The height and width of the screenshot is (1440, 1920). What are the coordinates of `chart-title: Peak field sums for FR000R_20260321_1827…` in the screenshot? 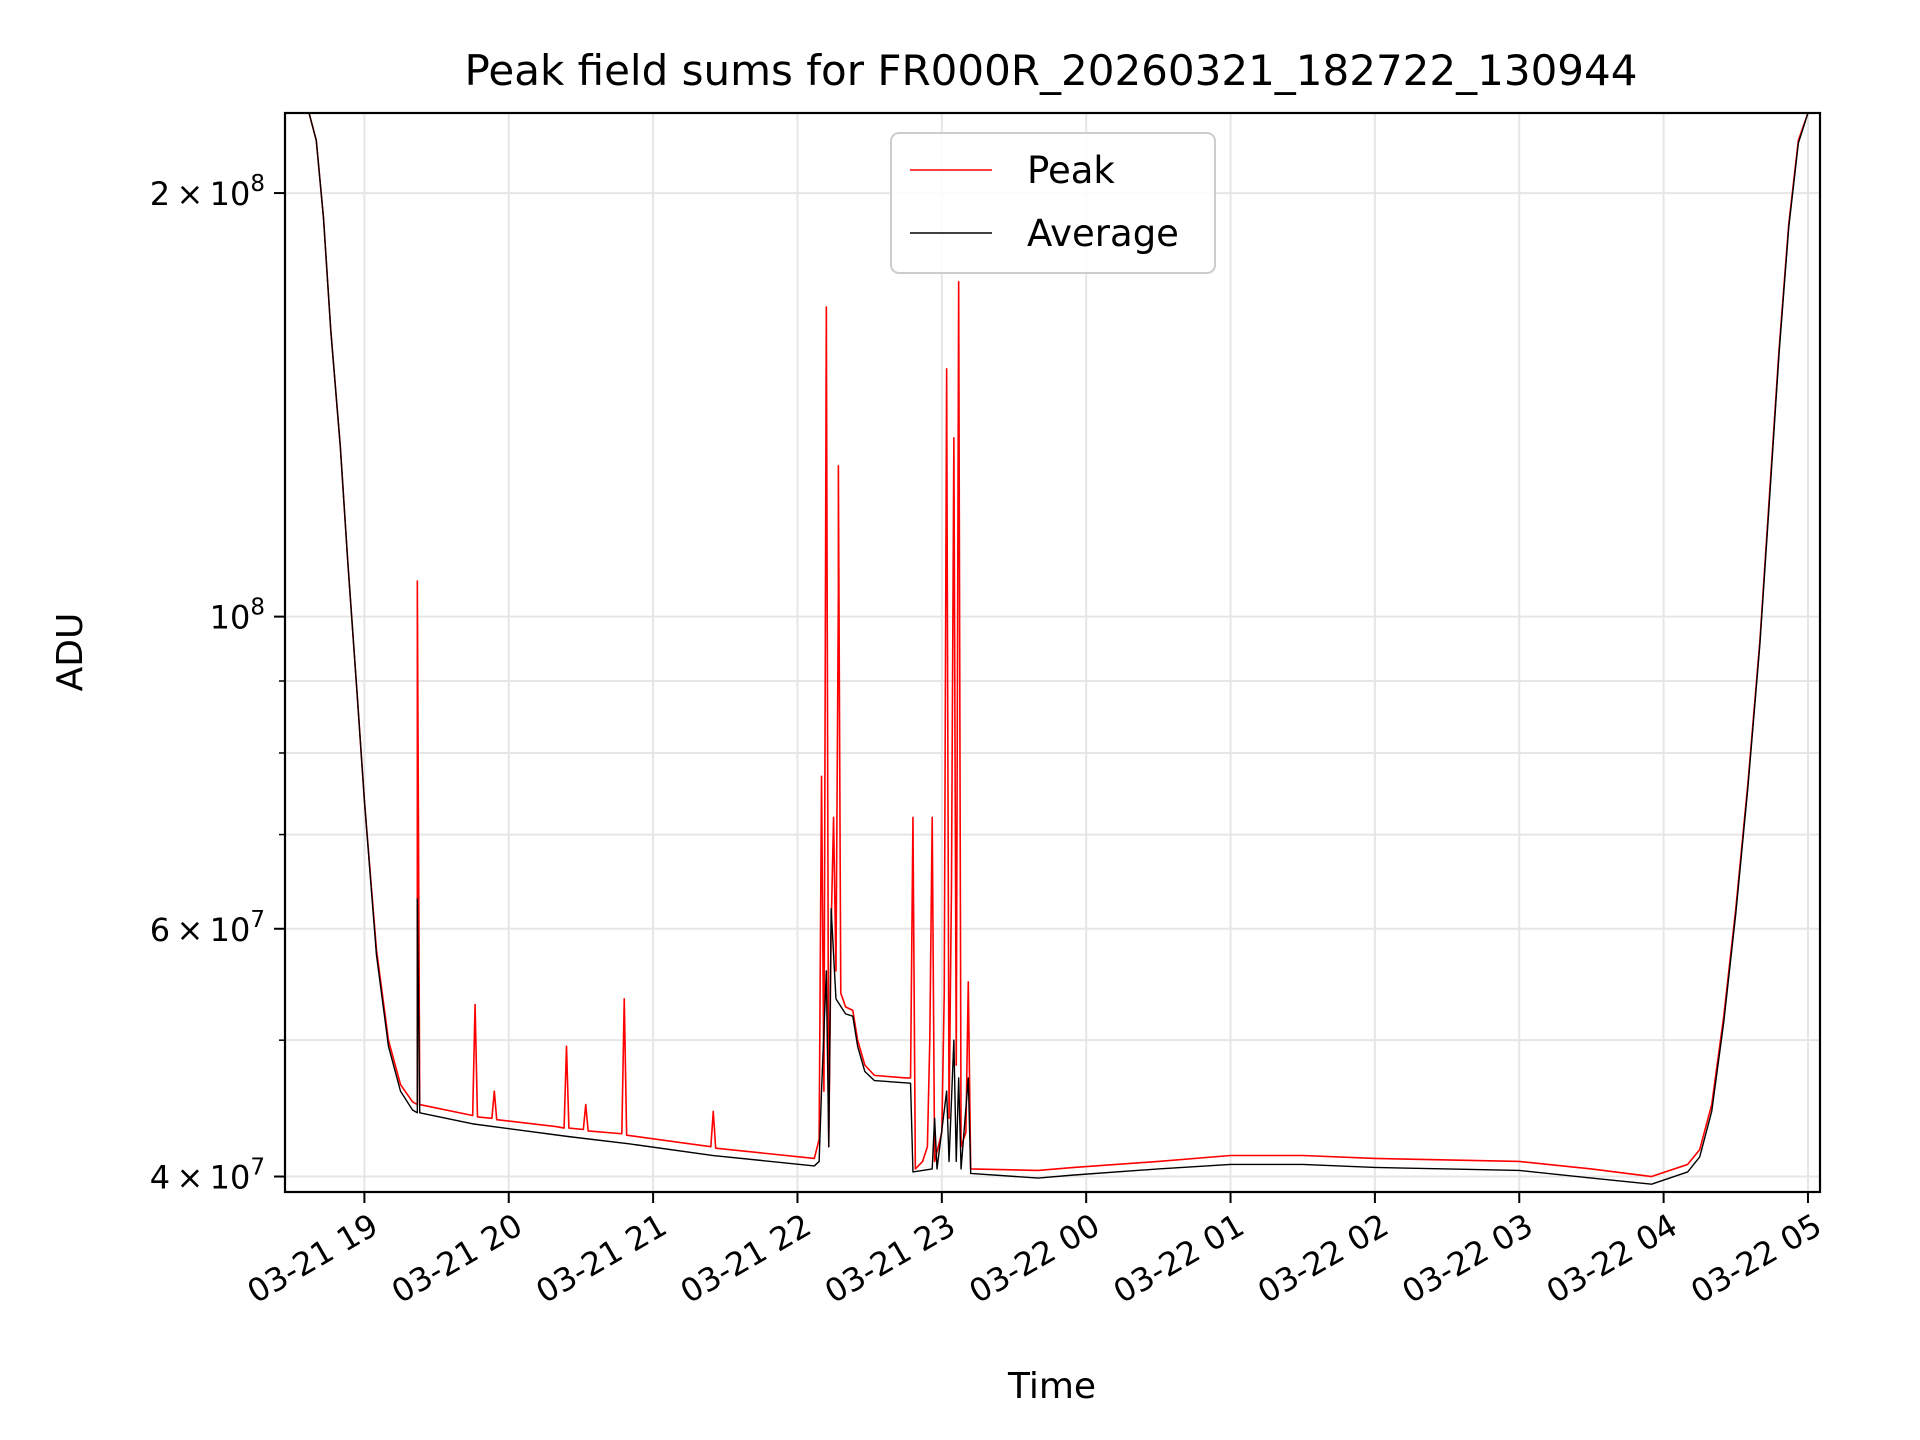 It's located at (1051, 70).